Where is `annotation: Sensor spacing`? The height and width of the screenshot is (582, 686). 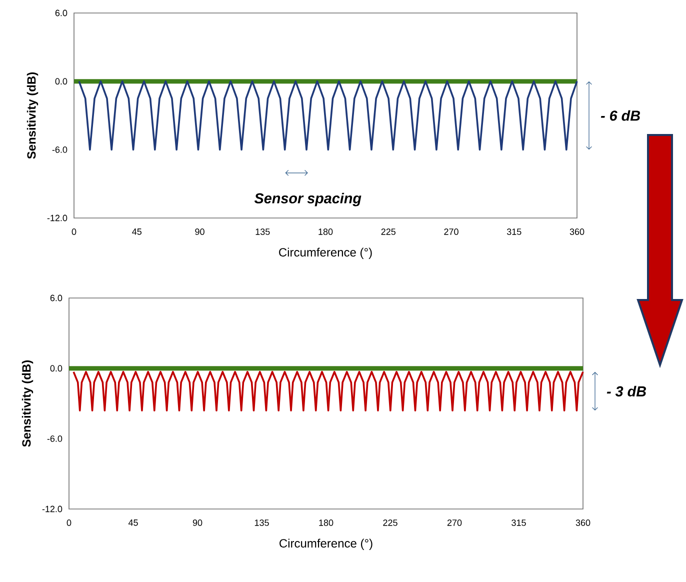 annotation: Sensor spacing is located at coordinates (308, 199).